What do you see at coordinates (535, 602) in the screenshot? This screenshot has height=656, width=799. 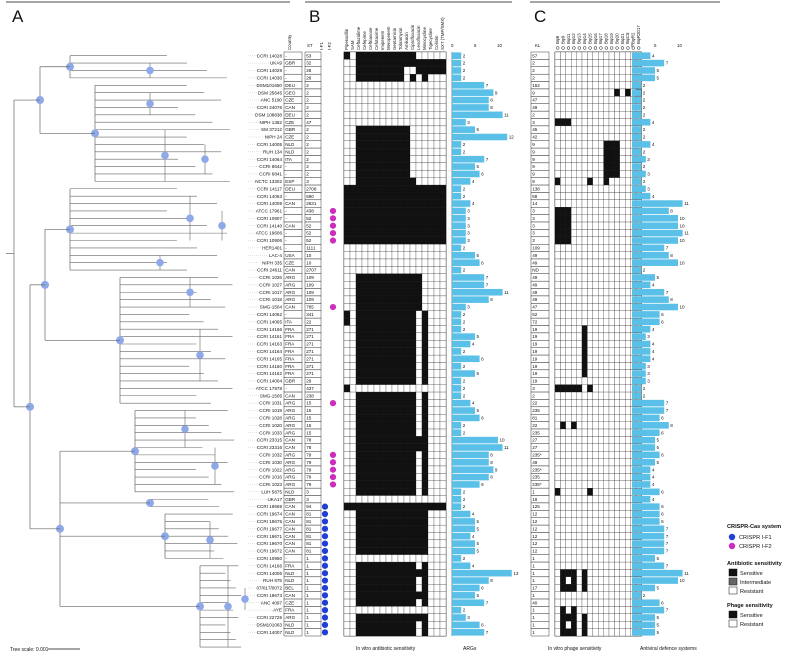 I see `kl-value: 40` at bounding box center [535, 602].